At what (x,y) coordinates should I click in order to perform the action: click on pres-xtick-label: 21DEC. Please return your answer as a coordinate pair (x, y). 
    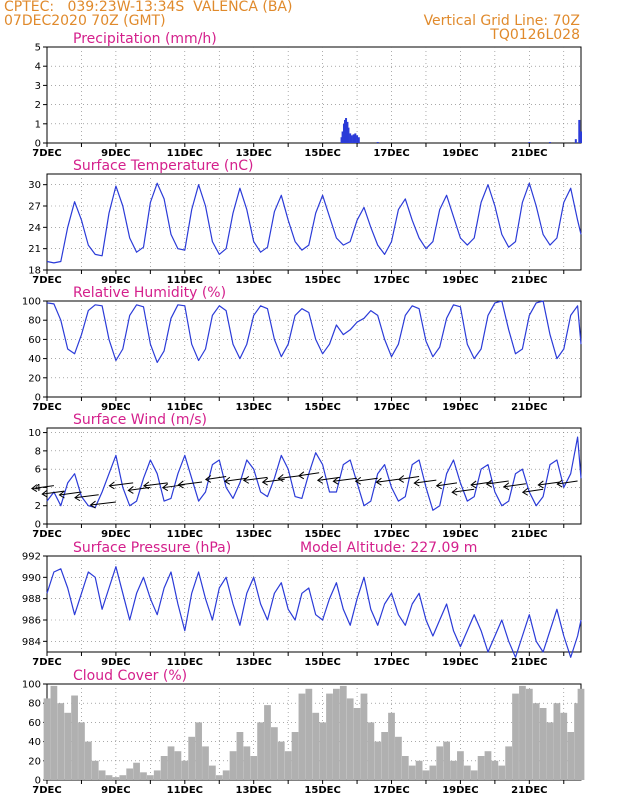
    Looking at the image, I should click on (529, 662).